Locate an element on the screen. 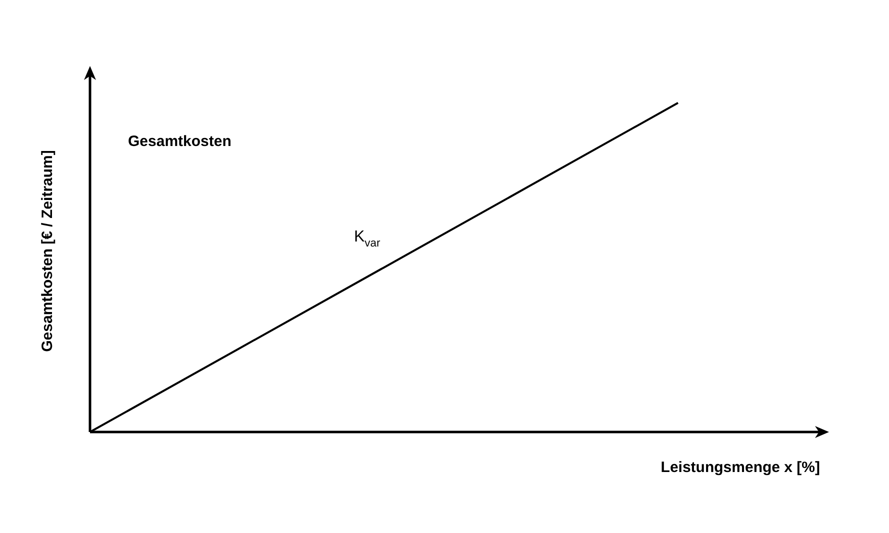 The height and width of the screenshot is (533, 889). y-axis-title: Gesamtkosten [€ / Zeitraum] is located at coordinates (47, 251).